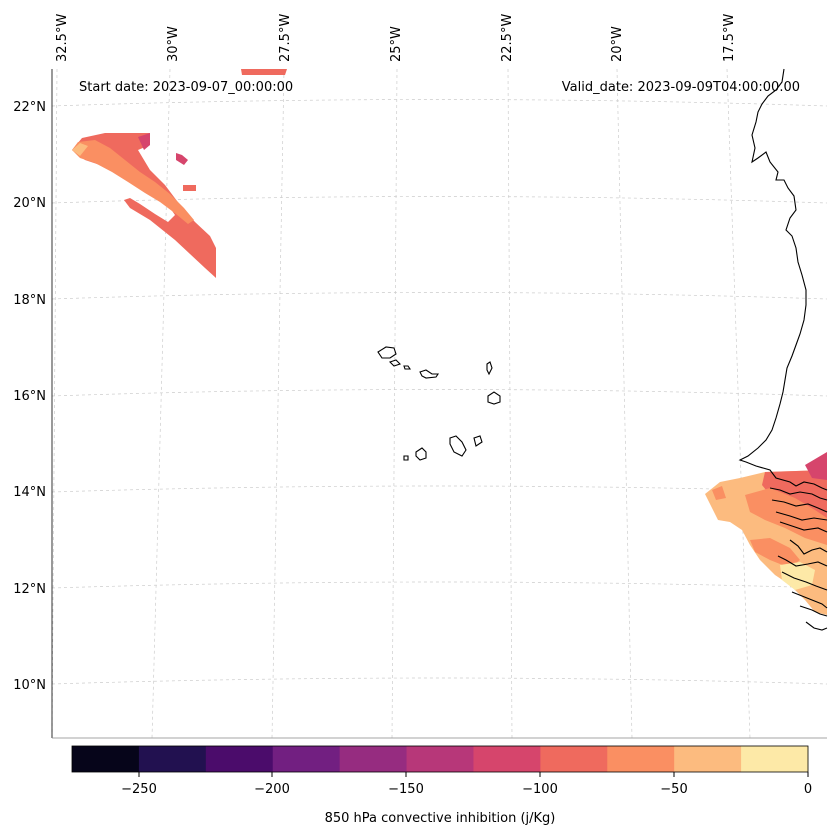  What do you see at coordinates (407, 367) in the screenshot?
I see `island-santa-luzia` at bounding box center [407, 367].